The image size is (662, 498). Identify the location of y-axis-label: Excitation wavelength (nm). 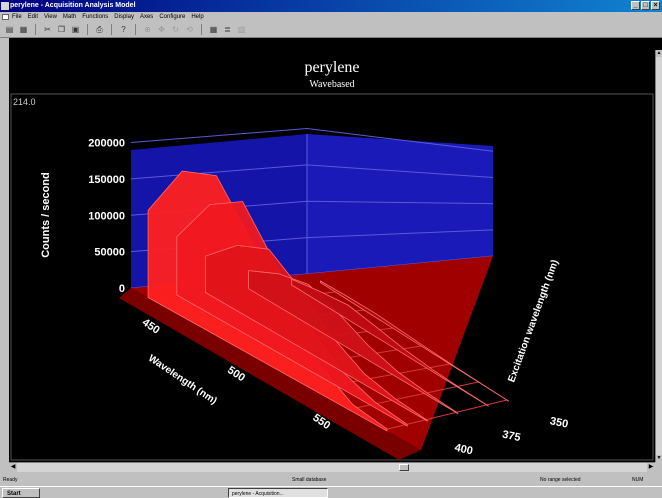
(533, 320).